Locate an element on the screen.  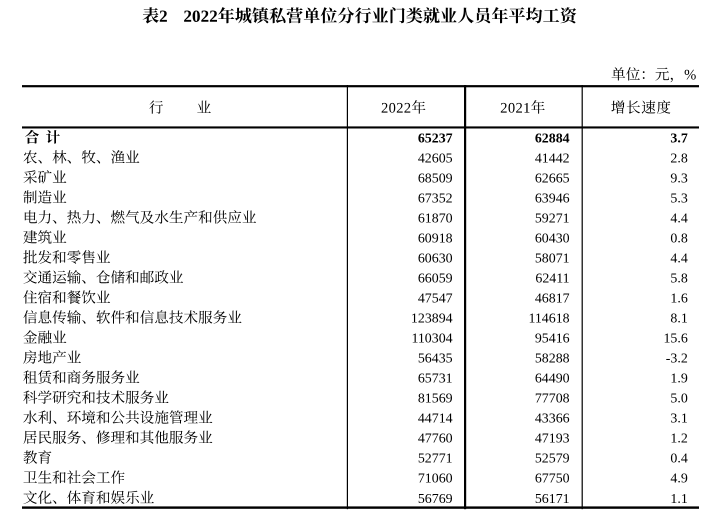
svg-text: 60630 is located at coordinates (435, 259).